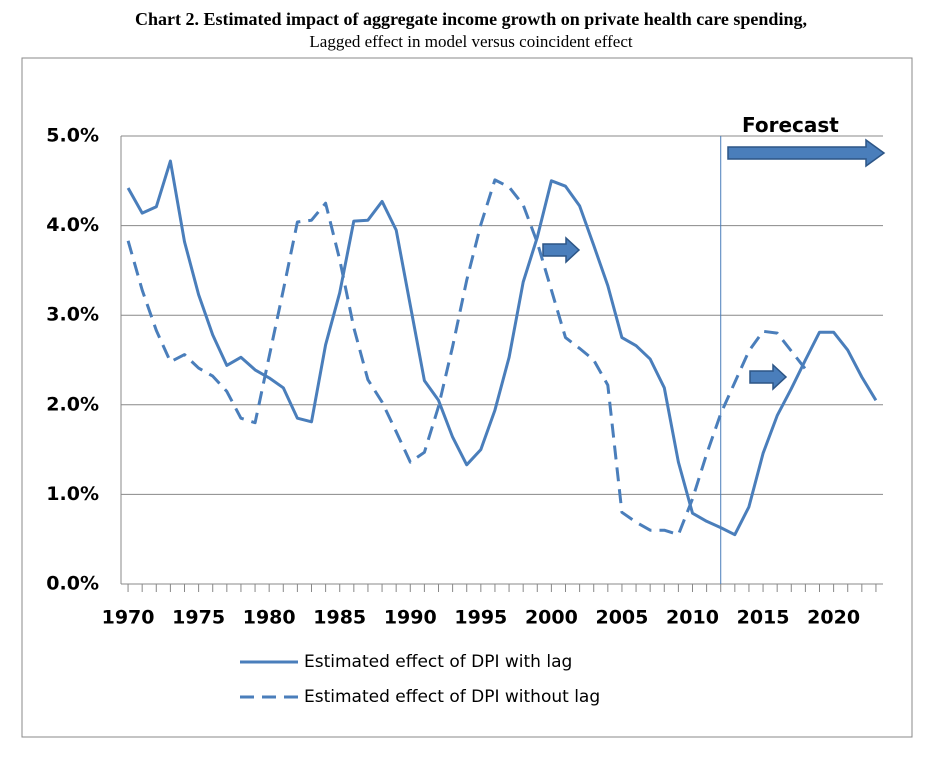  What do you see at coordinates (410, 618) in the screenshot?
I see `x-tick-label: 1990` at bounding box center [410, 618].